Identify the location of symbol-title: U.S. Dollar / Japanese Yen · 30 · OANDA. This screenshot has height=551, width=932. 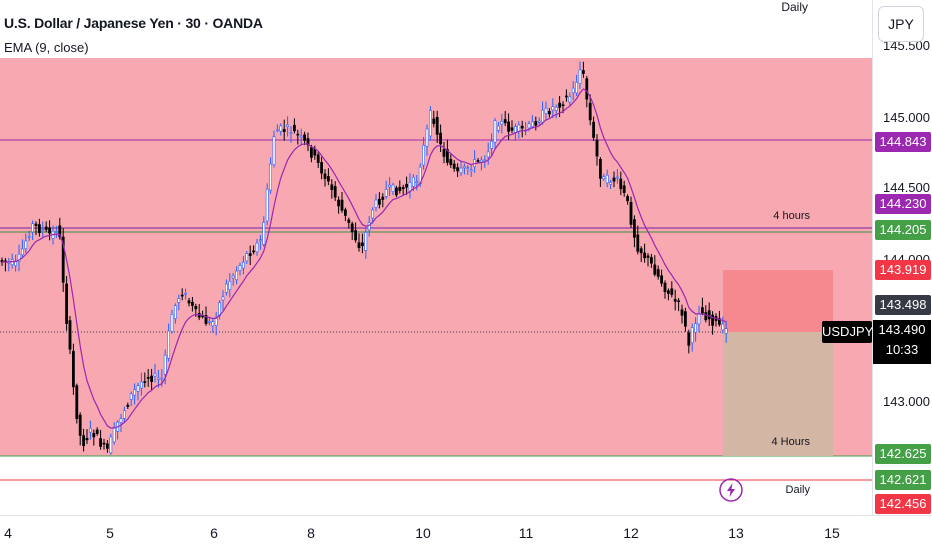
(133, 23).